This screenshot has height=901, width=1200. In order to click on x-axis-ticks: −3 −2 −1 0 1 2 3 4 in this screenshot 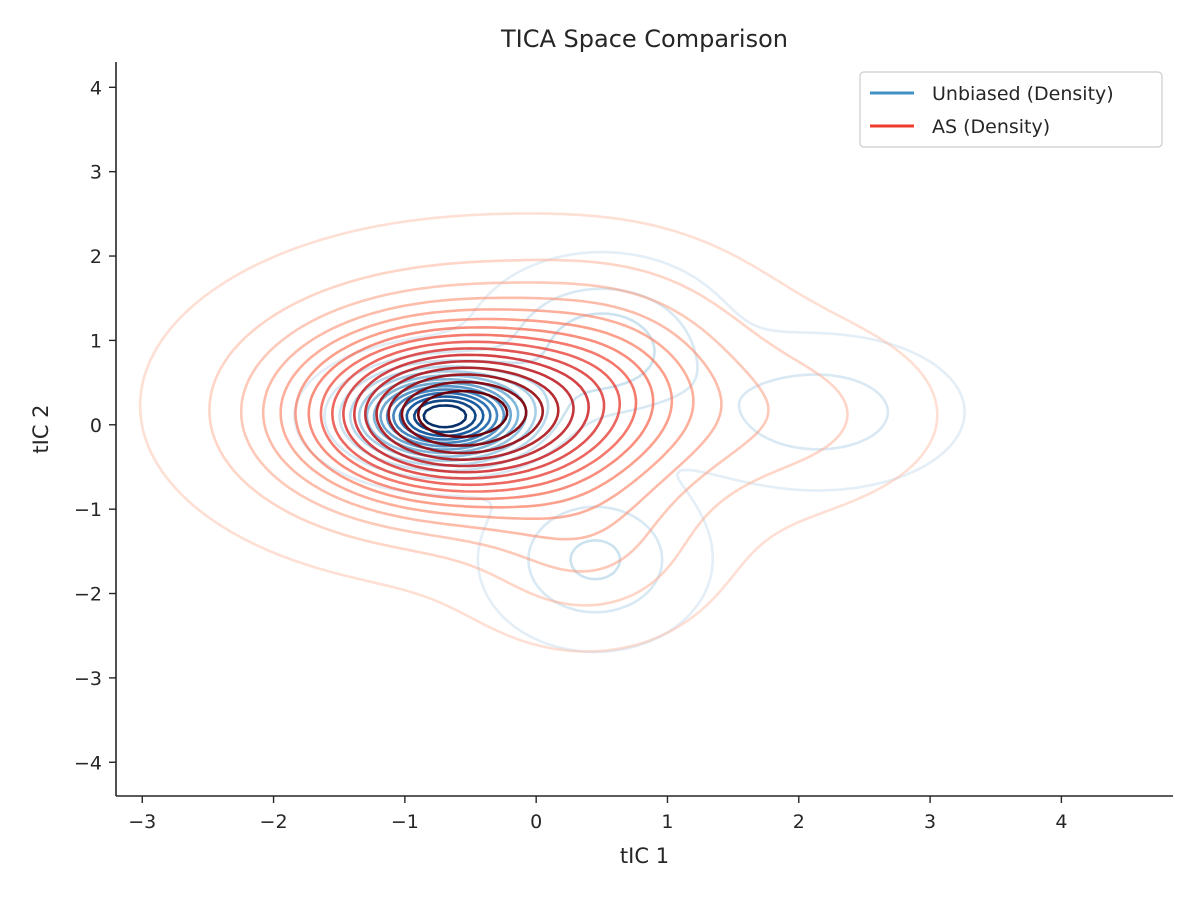, I will do `click(597, 814)`.